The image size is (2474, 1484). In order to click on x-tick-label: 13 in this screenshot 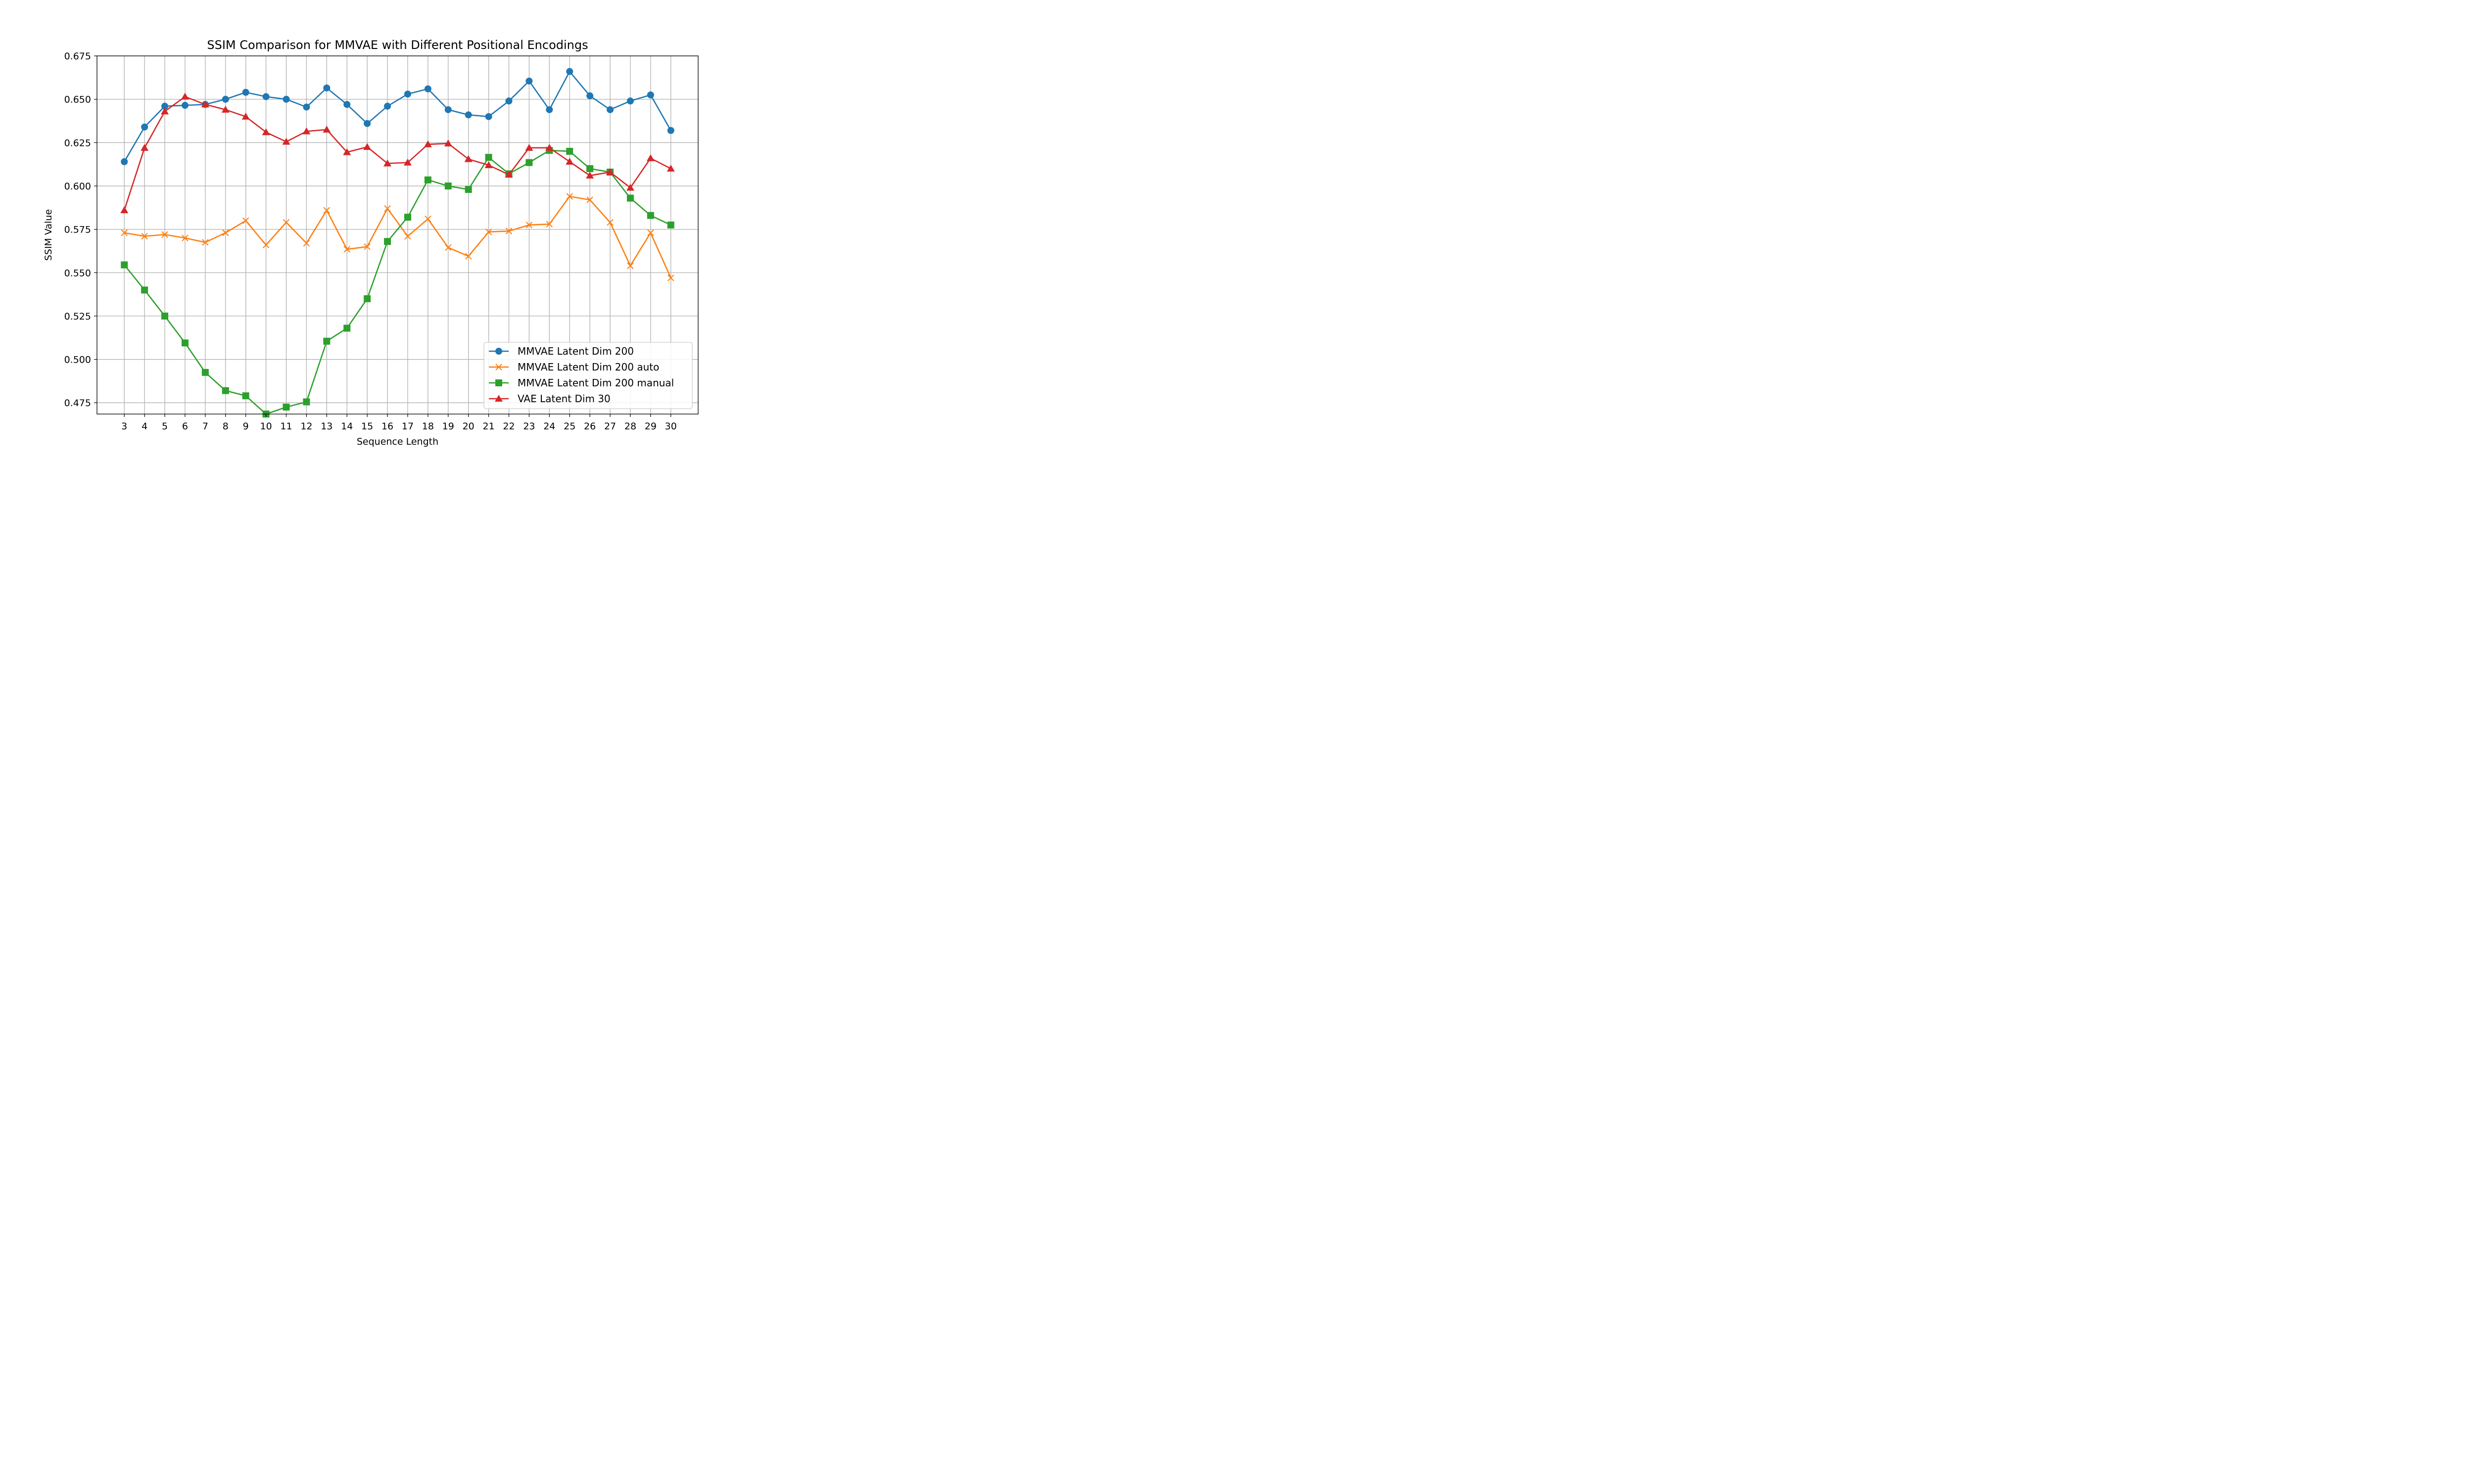, I will do `click(327, 426)`.